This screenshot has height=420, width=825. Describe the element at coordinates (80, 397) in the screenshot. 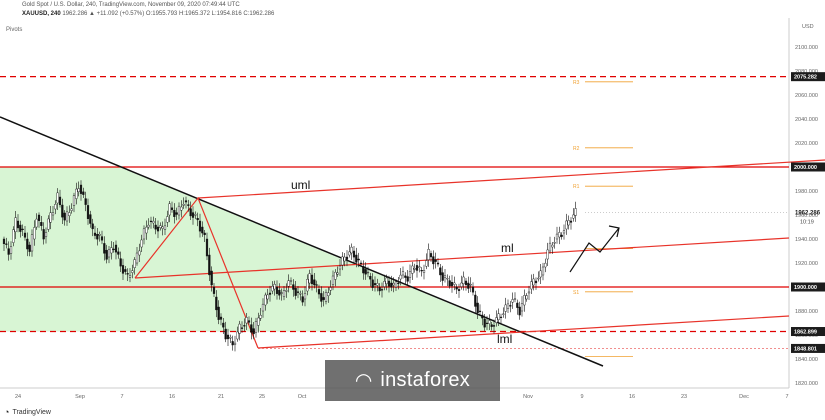

I see `time-tick-label: Sep` at that location.